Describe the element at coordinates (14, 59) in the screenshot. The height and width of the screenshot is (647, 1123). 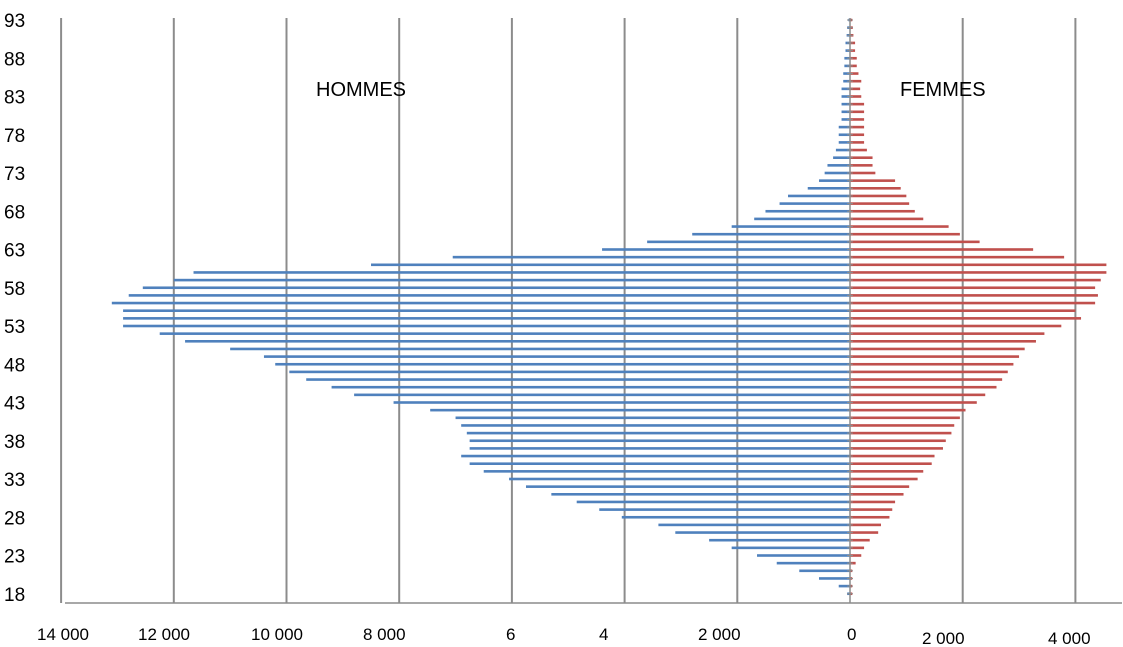
I see `y-tick-label: 88` at that location.